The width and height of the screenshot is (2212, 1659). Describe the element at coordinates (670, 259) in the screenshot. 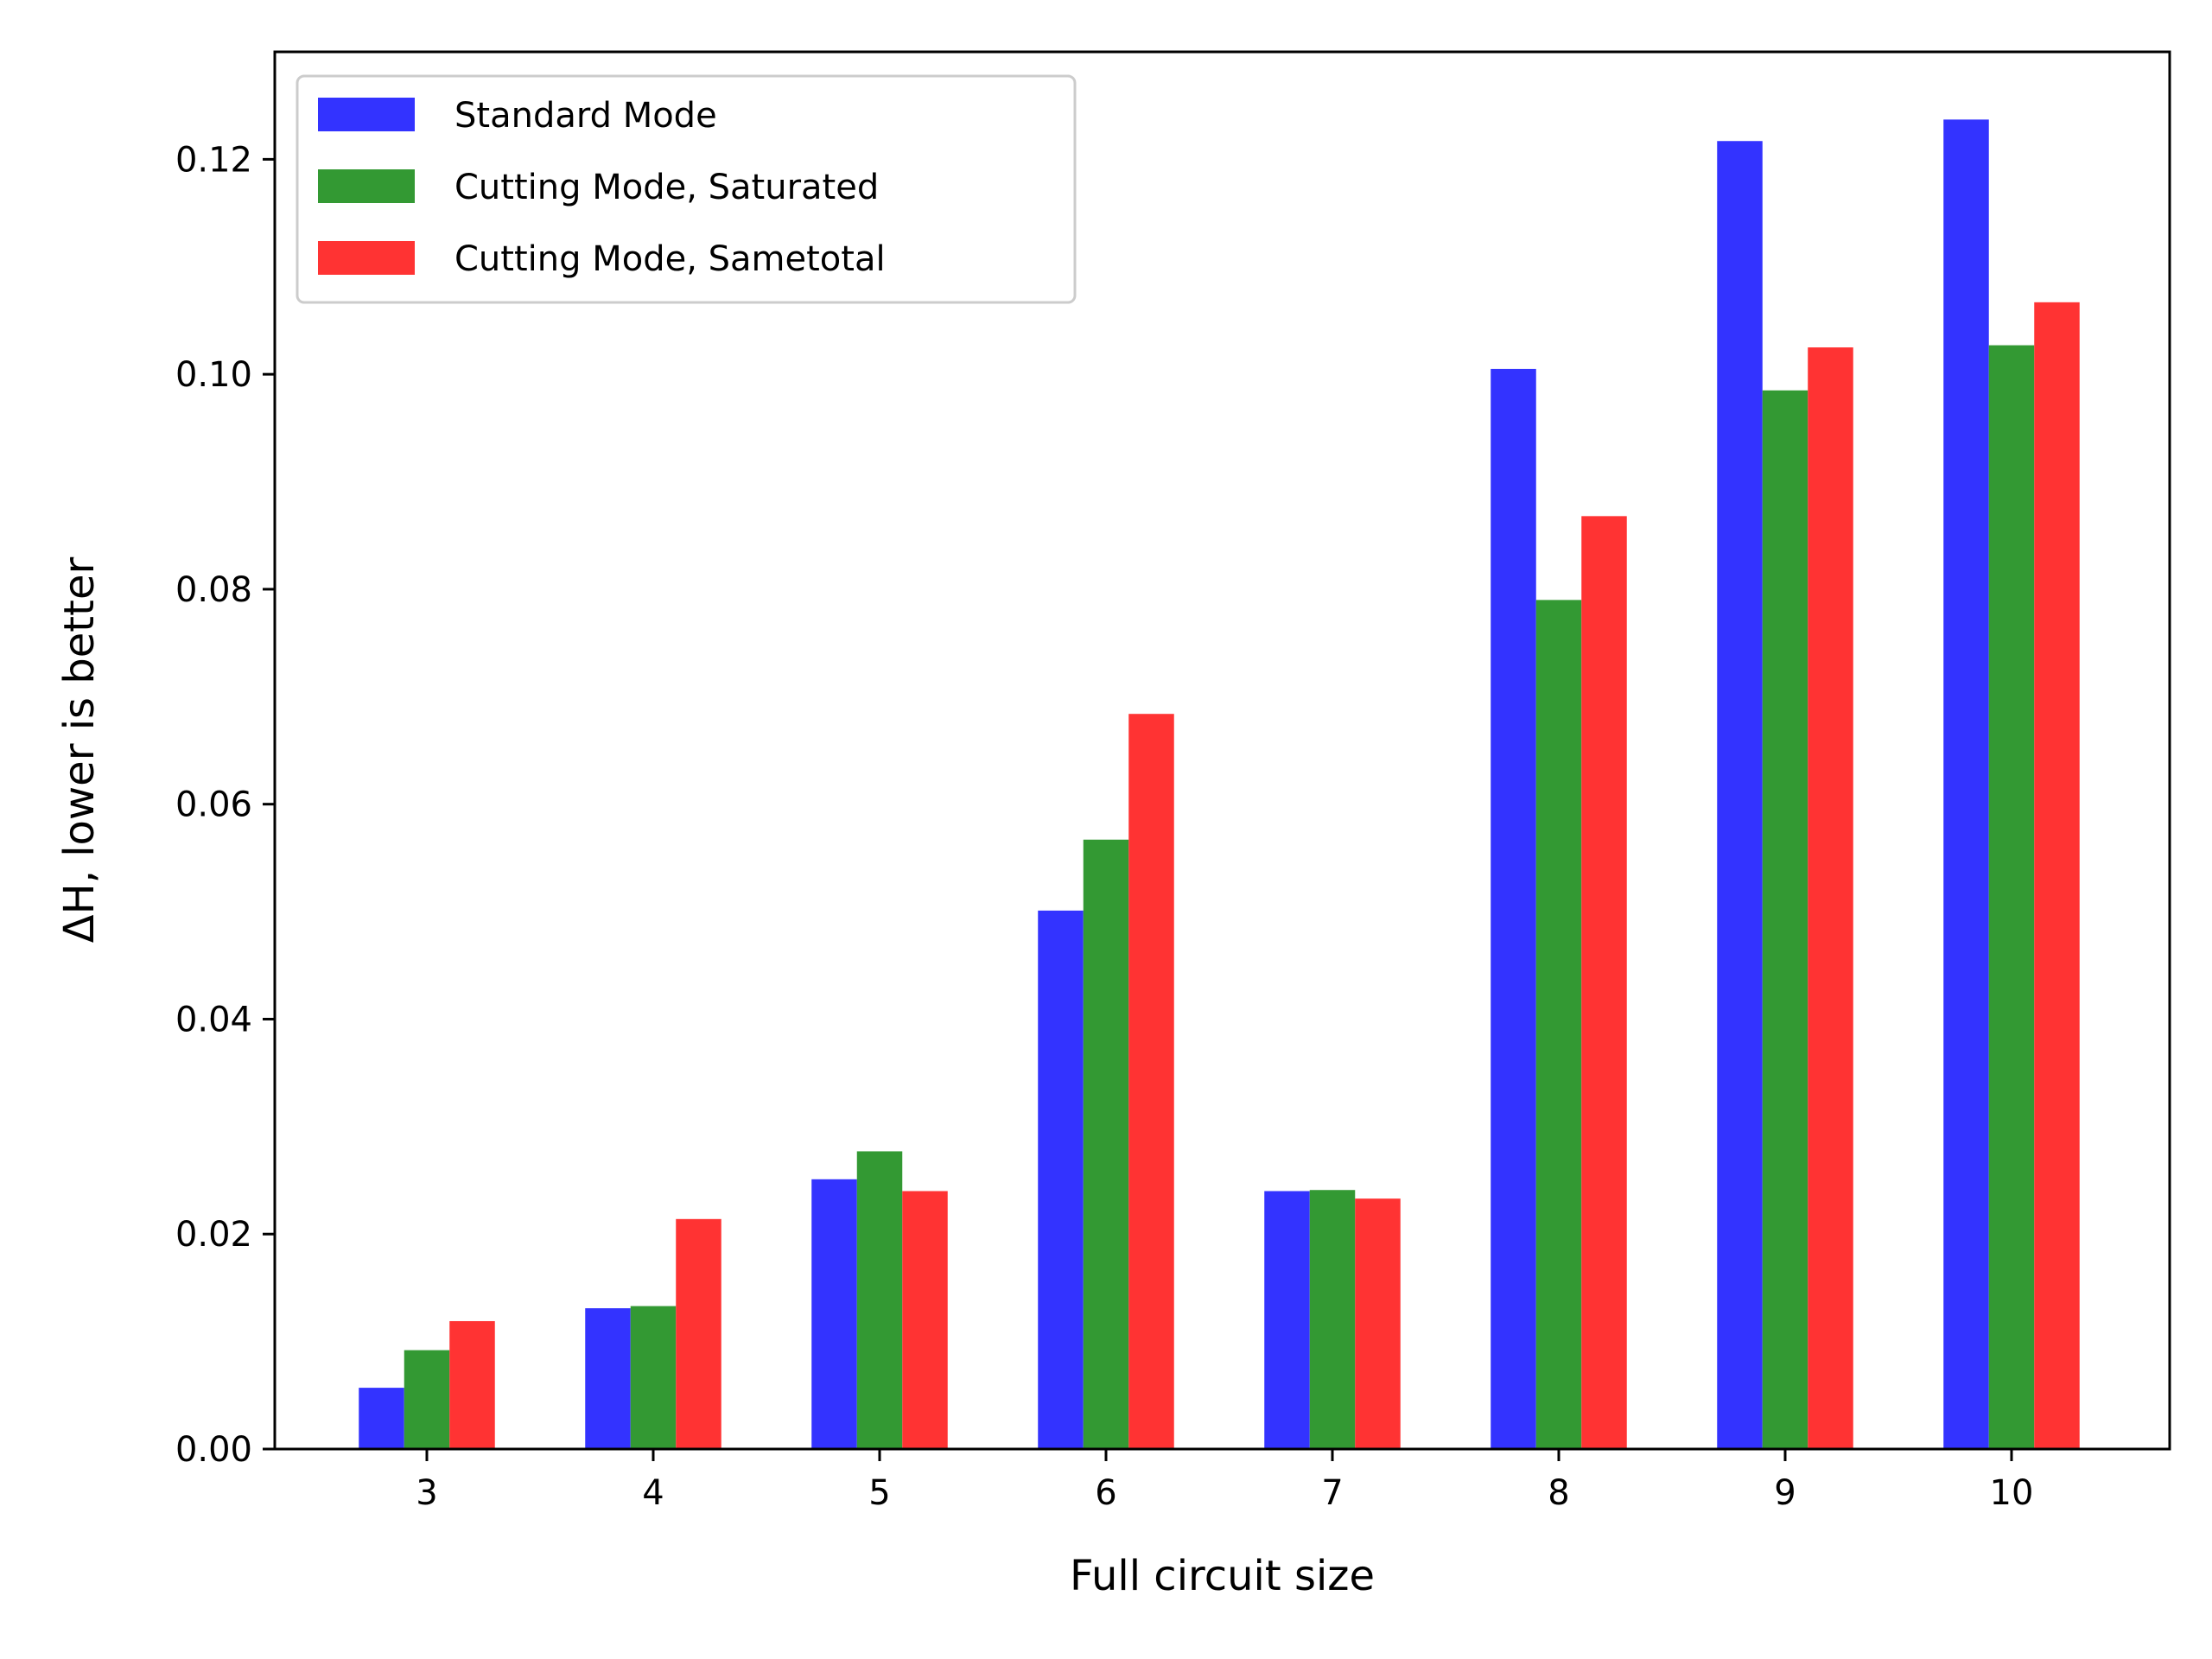

I see `legend-label: Cutting Mode, Sametotal` at that location.